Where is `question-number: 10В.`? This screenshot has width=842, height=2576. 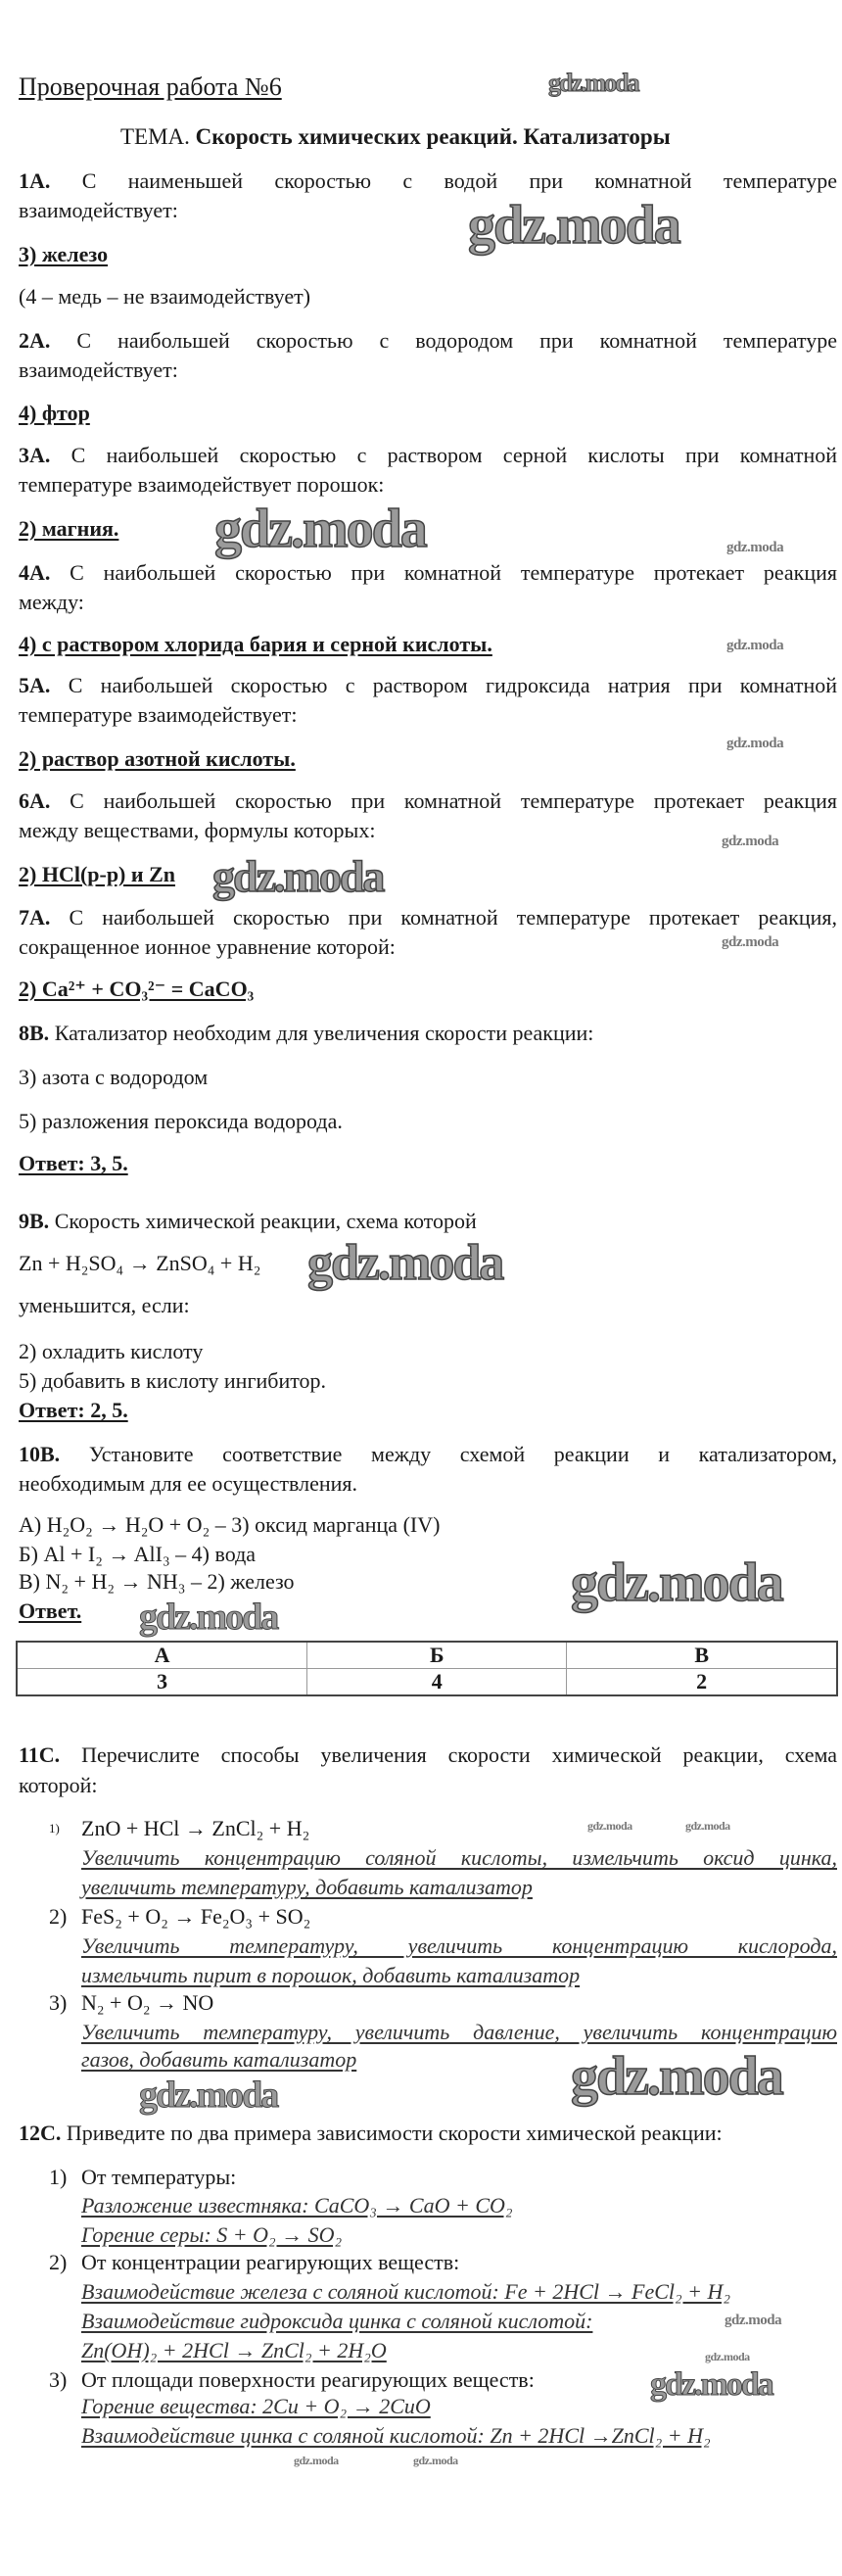
question-number: 10В. is located at coordinates (40, 1454).